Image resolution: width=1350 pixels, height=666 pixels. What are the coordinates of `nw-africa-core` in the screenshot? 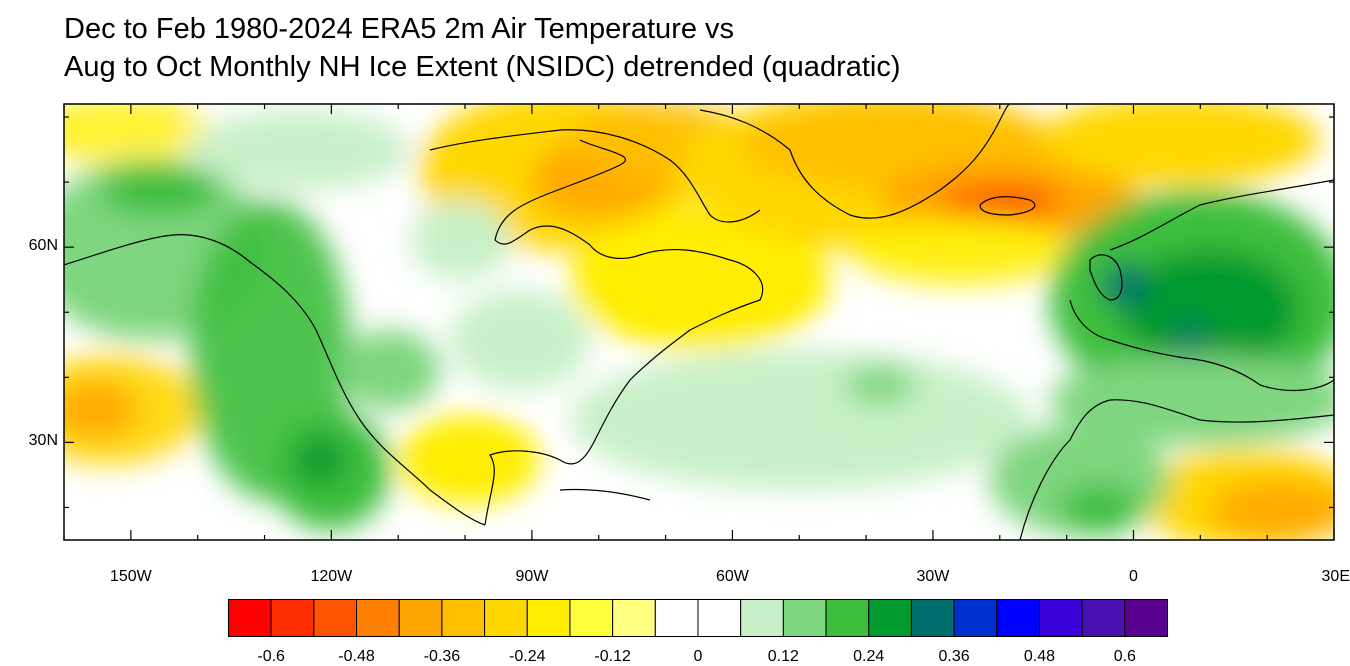 It's located at (1272, 510).